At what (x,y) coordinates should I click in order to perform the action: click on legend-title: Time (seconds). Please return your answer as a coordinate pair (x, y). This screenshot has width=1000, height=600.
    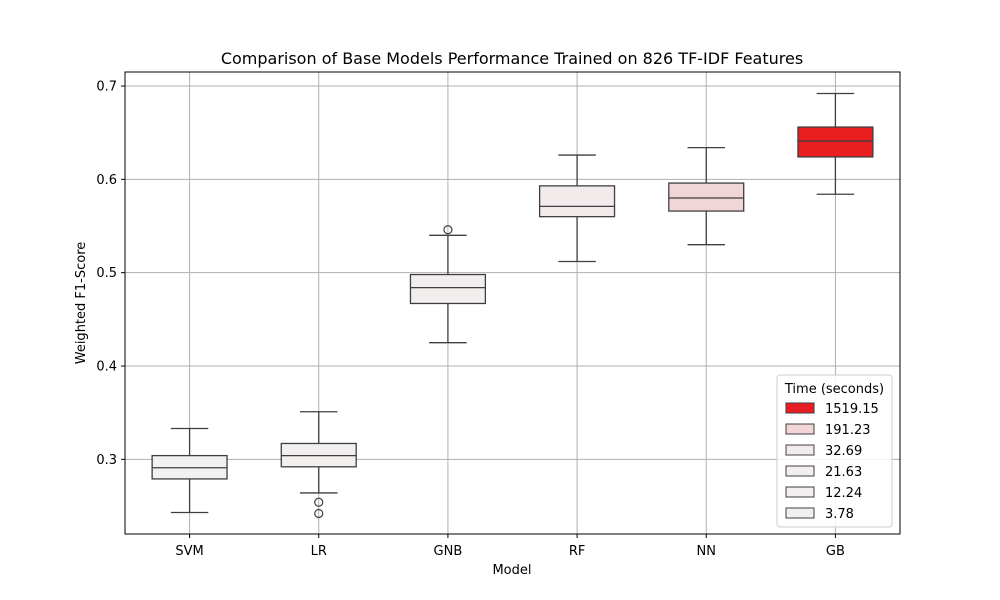
    Looking at the image, I should click on (834, 389).